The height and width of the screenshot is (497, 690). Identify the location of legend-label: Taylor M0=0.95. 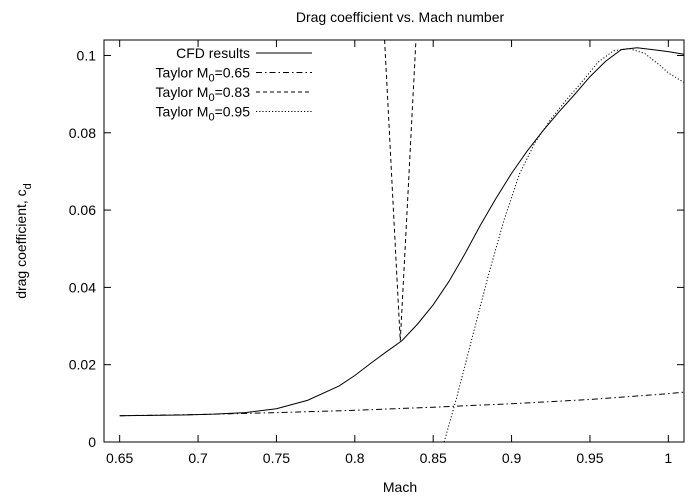
(203, 114).